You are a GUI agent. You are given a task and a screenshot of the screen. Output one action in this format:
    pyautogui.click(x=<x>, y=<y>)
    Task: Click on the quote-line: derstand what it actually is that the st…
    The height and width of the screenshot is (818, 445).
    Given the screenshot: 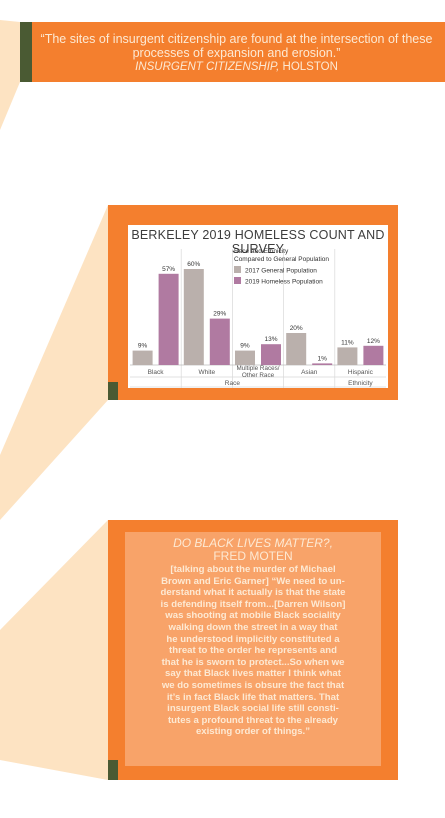 What is the action you would take?
    pyautogui.click(x=253, y=593)
    